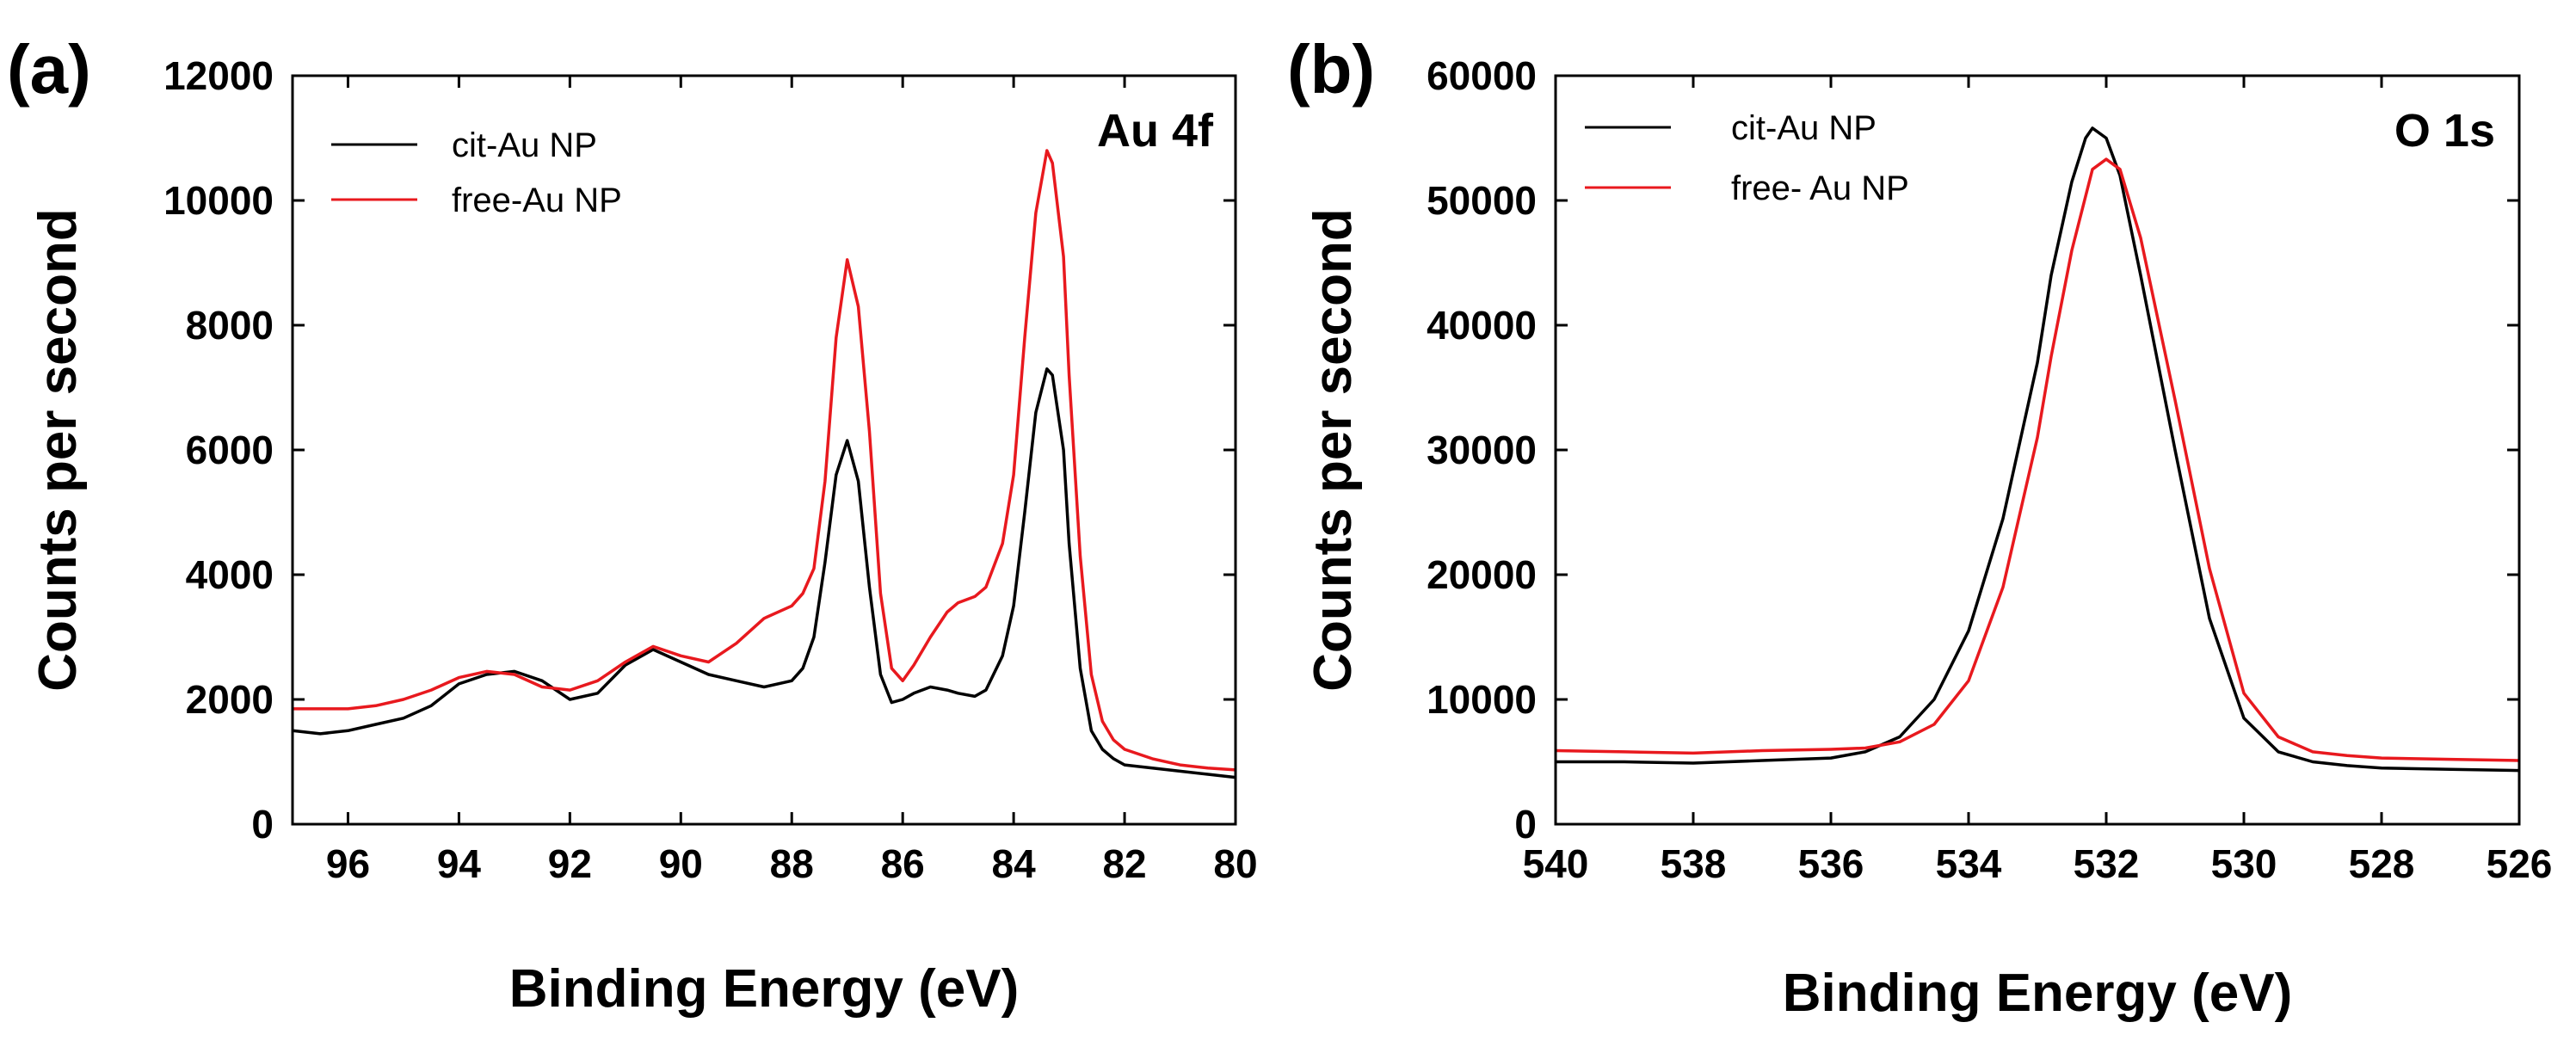 Image resolution: width=2576 pixels, height=1047 pixels. Describe the element at coordinates (230, 325) in the screenshot. I see `y-tick-label: 8000` at that location.